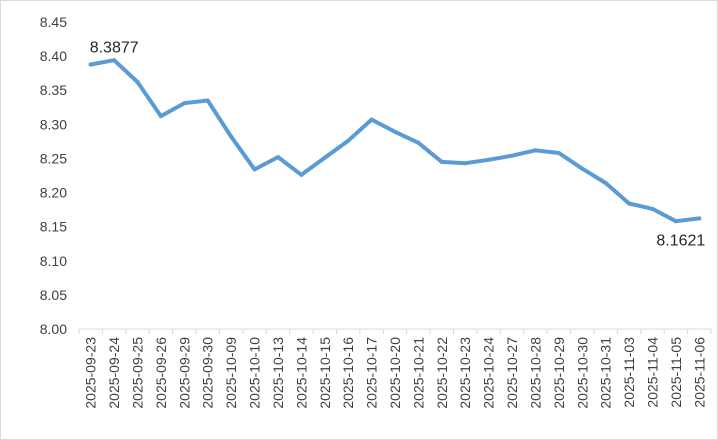  I want to click on x-tick-label: 2025-10-27, so click(512, 373).